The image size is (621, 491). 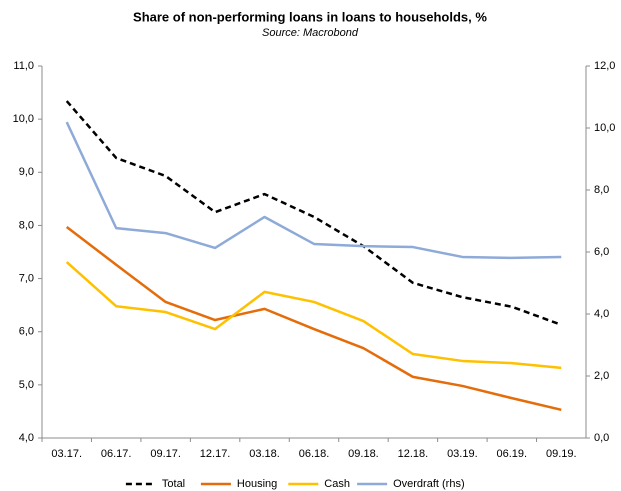 I want to click on y-tick-label: 9,0, so click(x=26, y=172).